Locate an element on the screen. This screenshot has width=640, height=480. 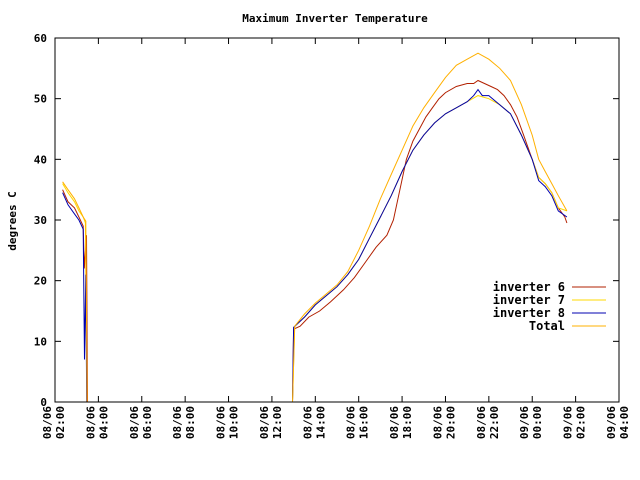
y-tick-label: 60 is located at coordinates (40, 38).